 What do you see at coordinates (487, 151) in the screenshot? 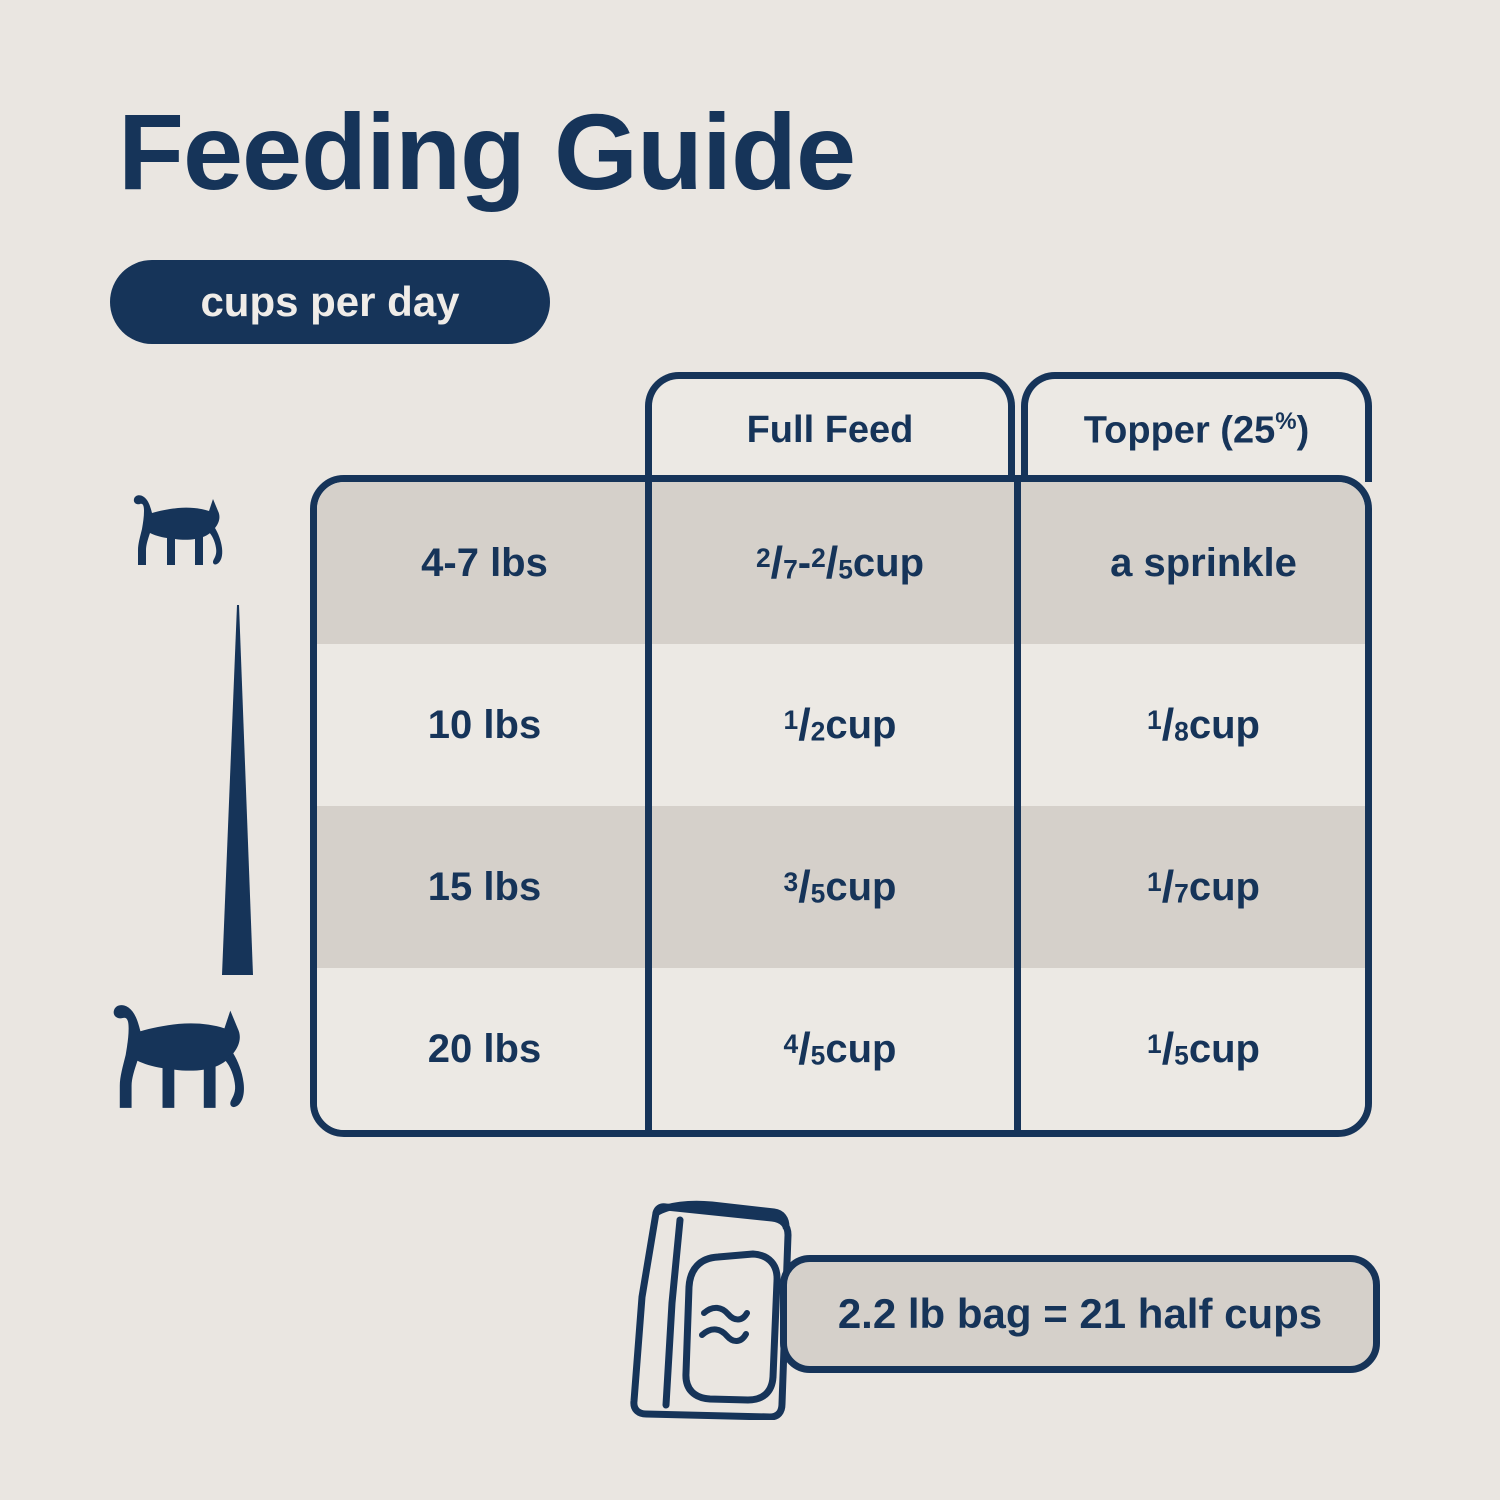
I see `page-title: Feeding Guide` at bounding box center [487, 151].